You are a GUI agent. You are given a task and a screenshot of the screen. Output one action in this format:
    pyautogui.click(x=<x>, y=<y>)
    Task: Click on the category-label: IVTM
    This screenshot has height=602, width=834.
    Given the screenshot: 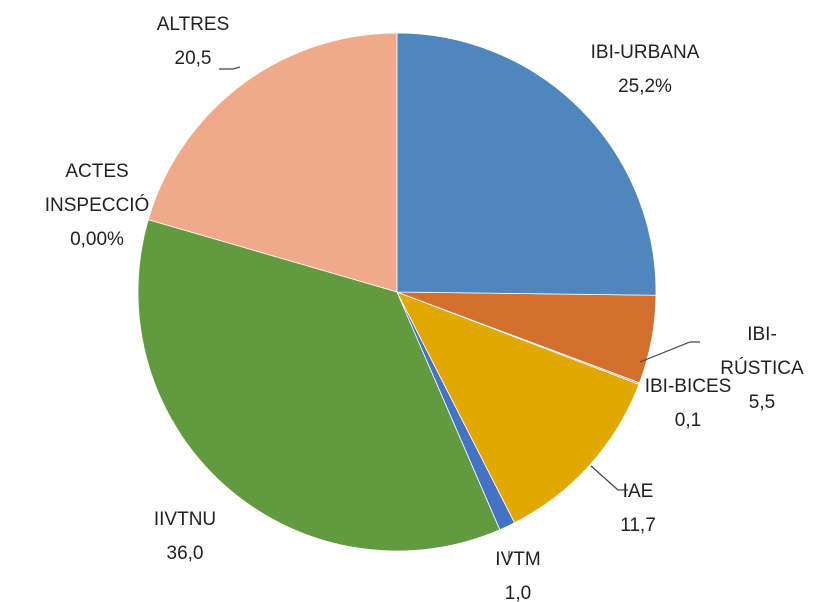 What is the action you would take?
    pyautogui.click(x=518, y=559)
    